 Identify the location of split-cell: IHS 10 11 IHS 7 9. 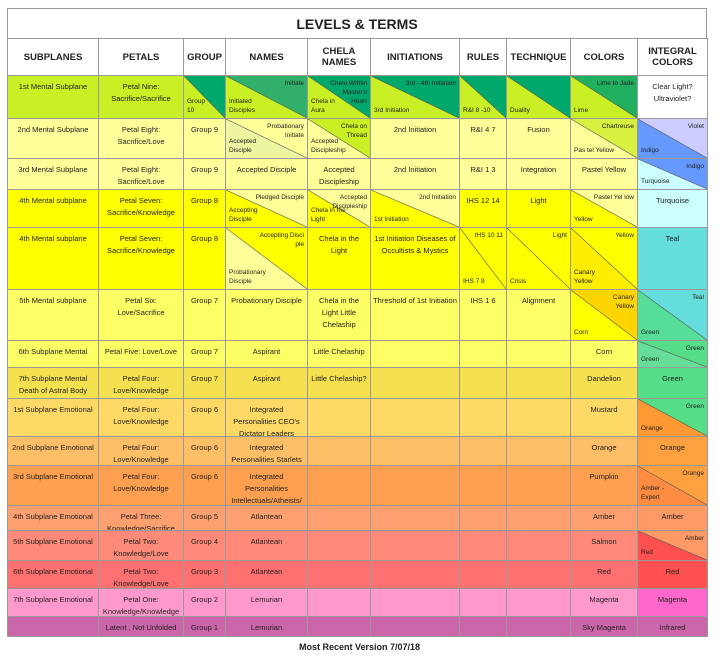
(483, 258).